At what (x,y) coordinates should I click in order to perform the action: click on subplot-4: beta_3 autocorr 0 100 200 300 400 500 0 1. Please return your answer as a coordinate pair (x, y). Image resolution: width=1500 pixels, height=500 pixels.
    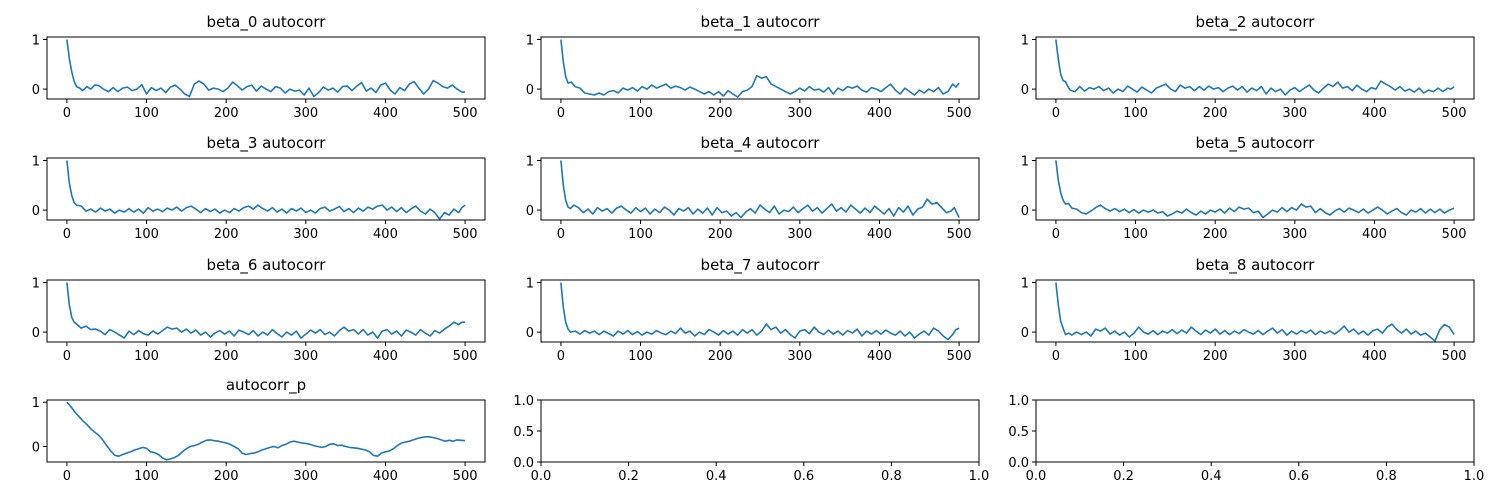
    Looking at the image, I should click on (259, 188).